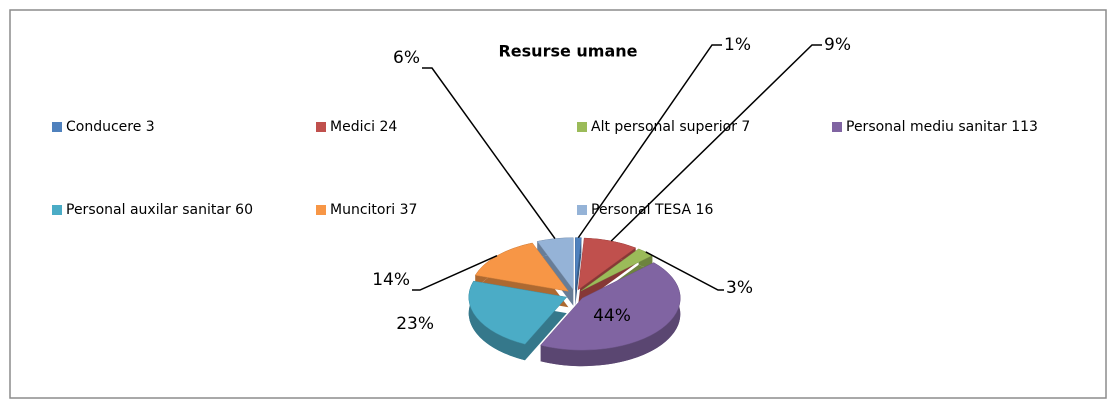 The height and width of the screenshot is (414, 1114). Describe the element at coordinates (652, 210) in the screenshot. I see `legend-label: Personal TESA 16` at that location.